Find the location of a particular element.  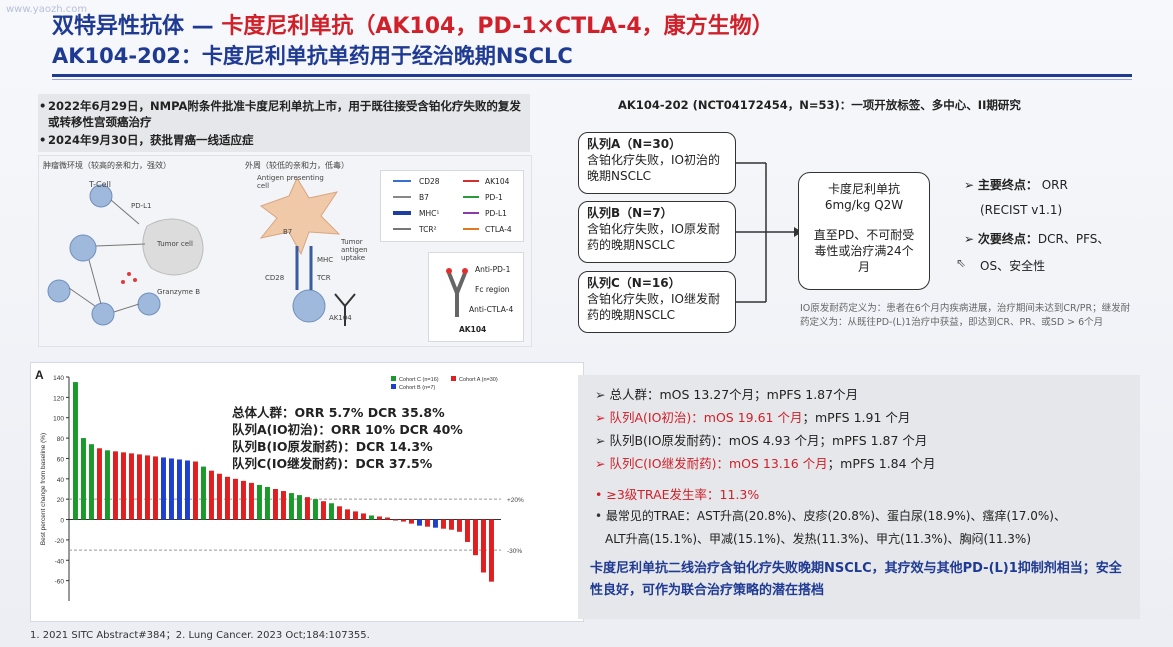

t-cell-peripheral is located at coordinates (309, 306).